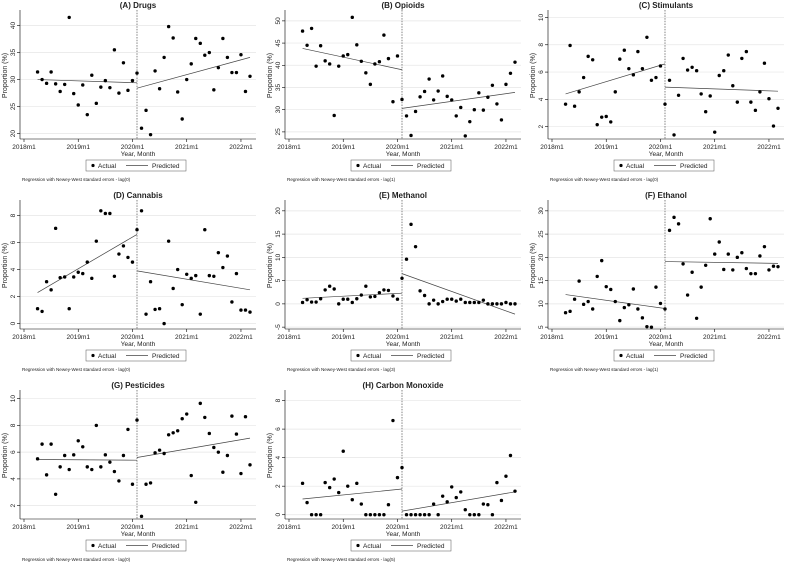 This screenshot has width=793, height=573. Describe the element at coordinates (13, 479) in the screenshot. I see `y-tick-label: 4` at that location.